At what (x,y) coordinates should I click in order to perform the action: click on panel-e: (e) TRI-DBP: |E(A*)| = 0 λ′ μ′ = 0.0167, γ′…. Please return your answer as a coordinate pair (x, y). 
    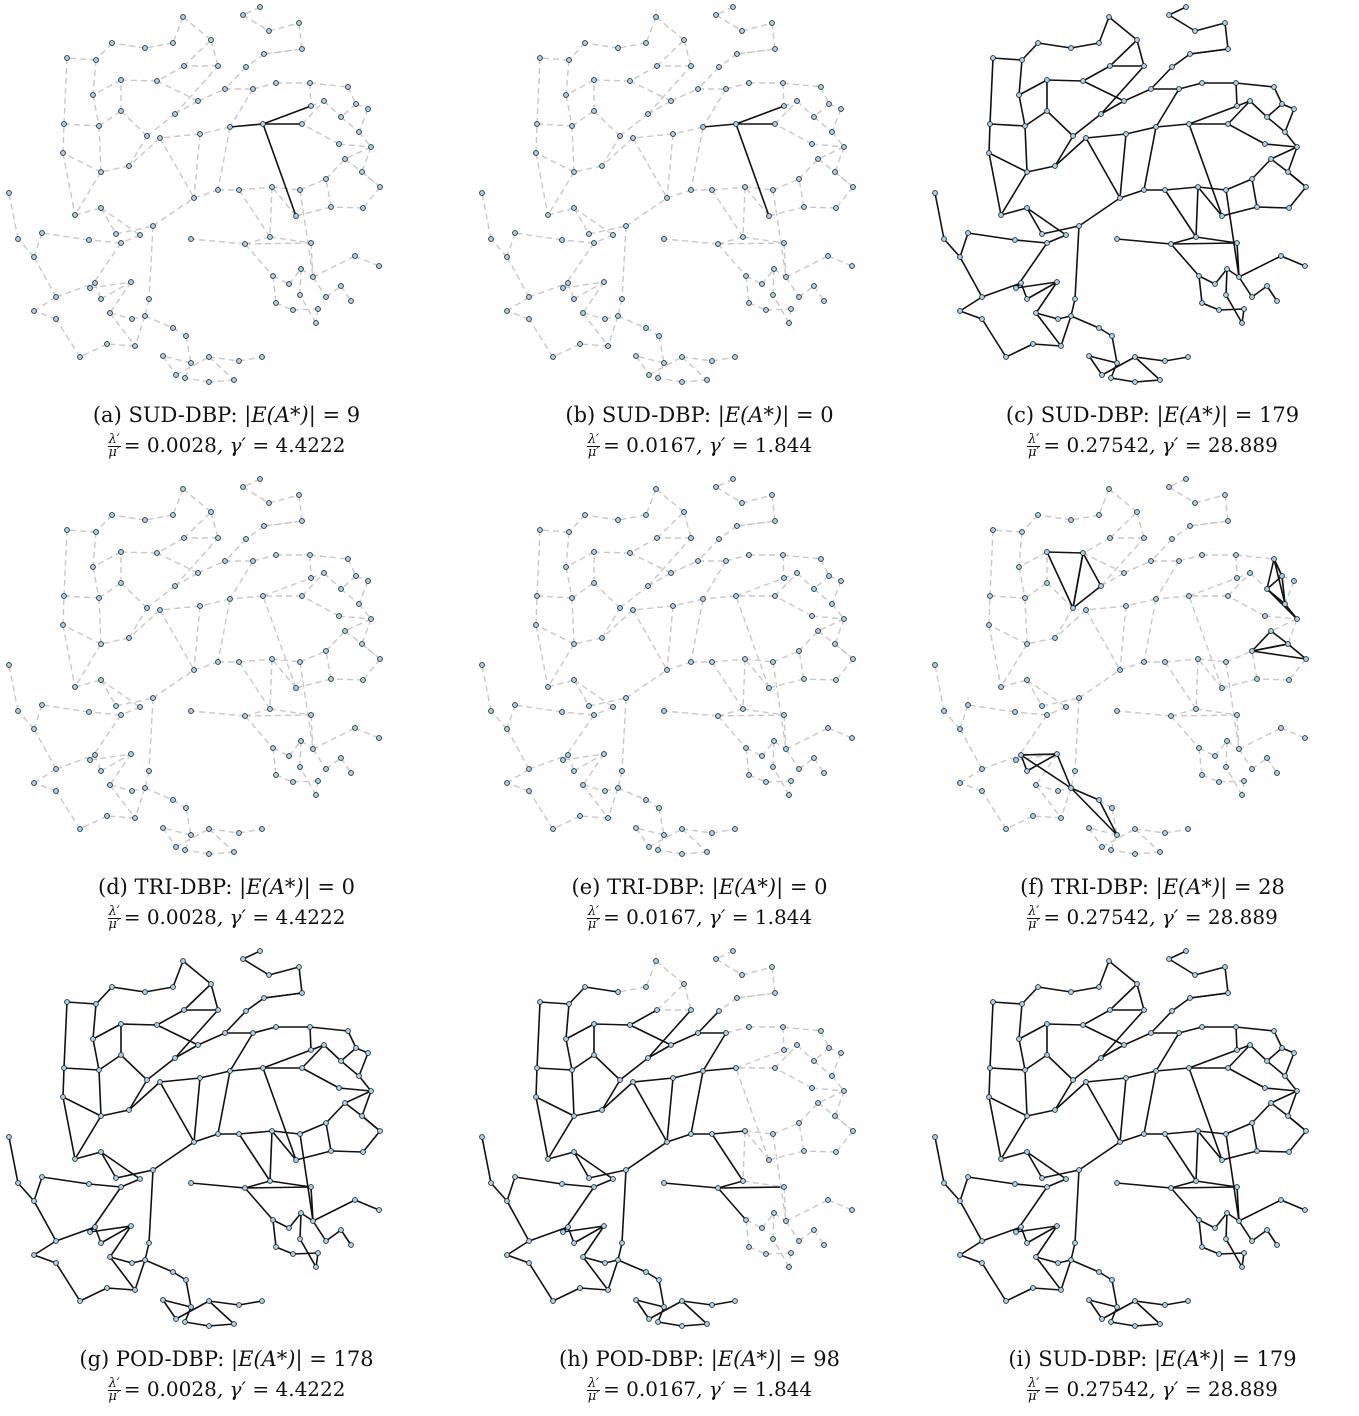
    Looking at the image, I should click on (699, 708).